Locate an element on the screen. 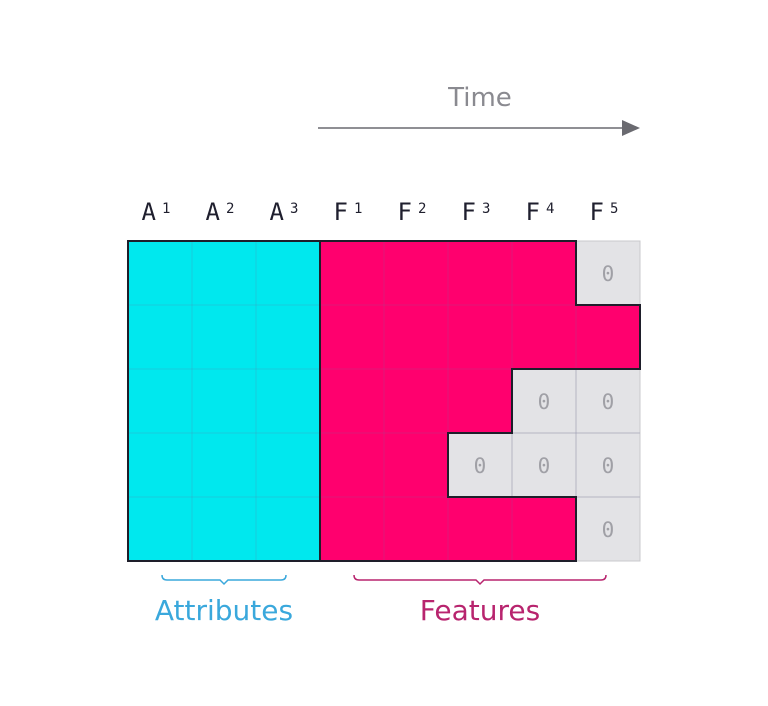  features-brace is located at coordinates (480, 580).